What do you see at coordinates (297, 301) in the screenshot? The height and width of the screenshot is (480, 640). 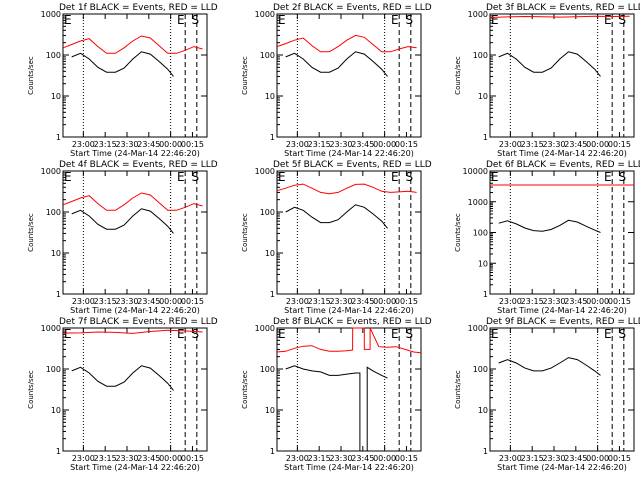 I see `panel-5-xtick-label: 23:00` at bounding box center [297, 301].